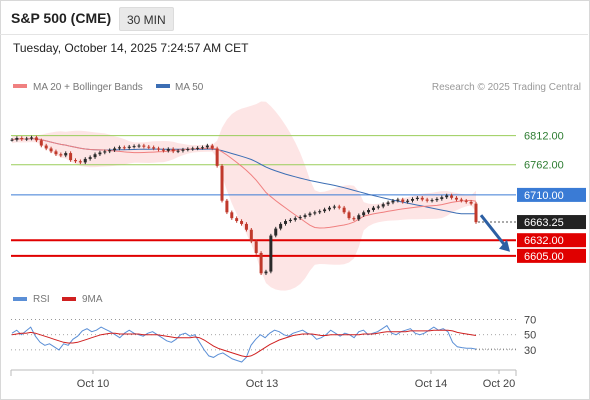 This screenshot has height=400, width=590. What do you see at coordinates (530, 321) in the screenshot?
I see `rsi-level-label-0: 70` at bounding box center [530, 321].